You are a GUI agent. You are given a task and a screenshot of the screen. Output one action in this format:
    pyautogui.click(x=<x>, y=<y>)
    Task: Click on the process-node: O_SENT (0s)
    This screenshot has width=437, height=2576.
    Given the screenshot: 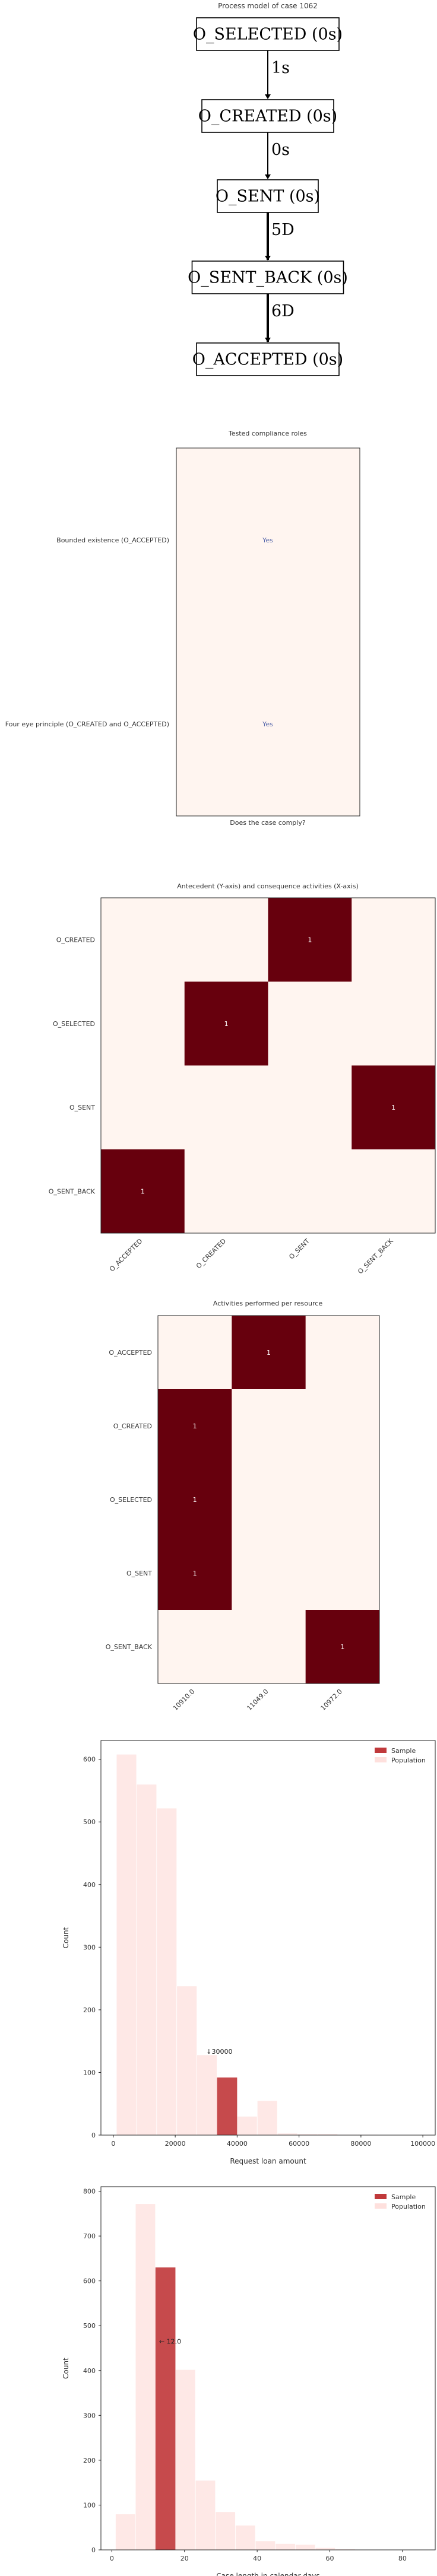 What is the action you would take?
    pyautogui.click(x=268, y=196)
    